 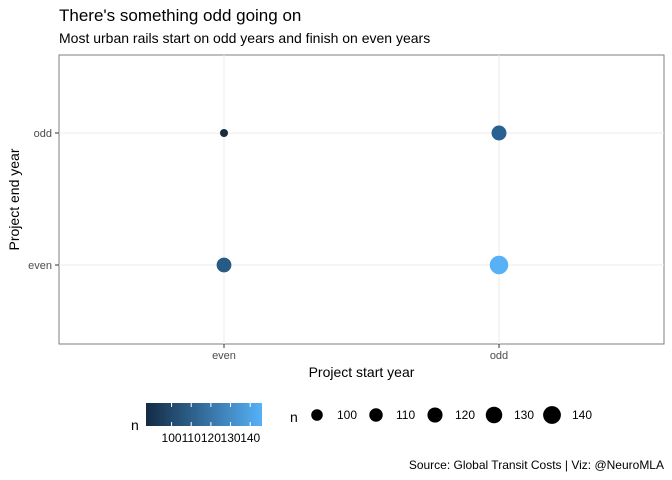 I want to click on size-legend-label: 110, so click(x=405, y=415).